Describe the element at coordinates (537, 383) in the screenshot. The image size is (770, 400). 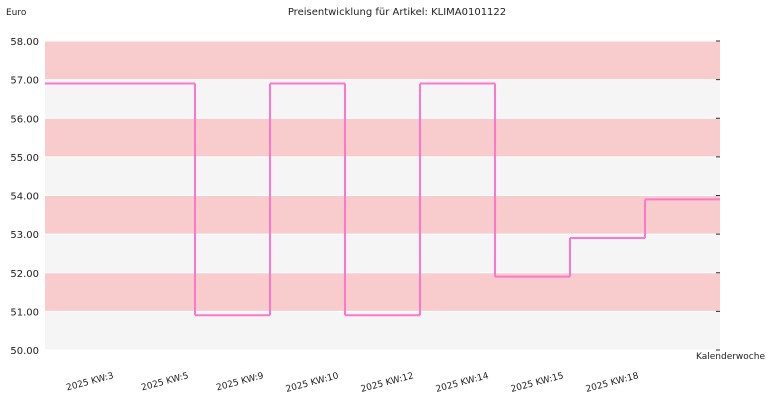
I see `x-tick-label: 2025 KW:15` at that location.